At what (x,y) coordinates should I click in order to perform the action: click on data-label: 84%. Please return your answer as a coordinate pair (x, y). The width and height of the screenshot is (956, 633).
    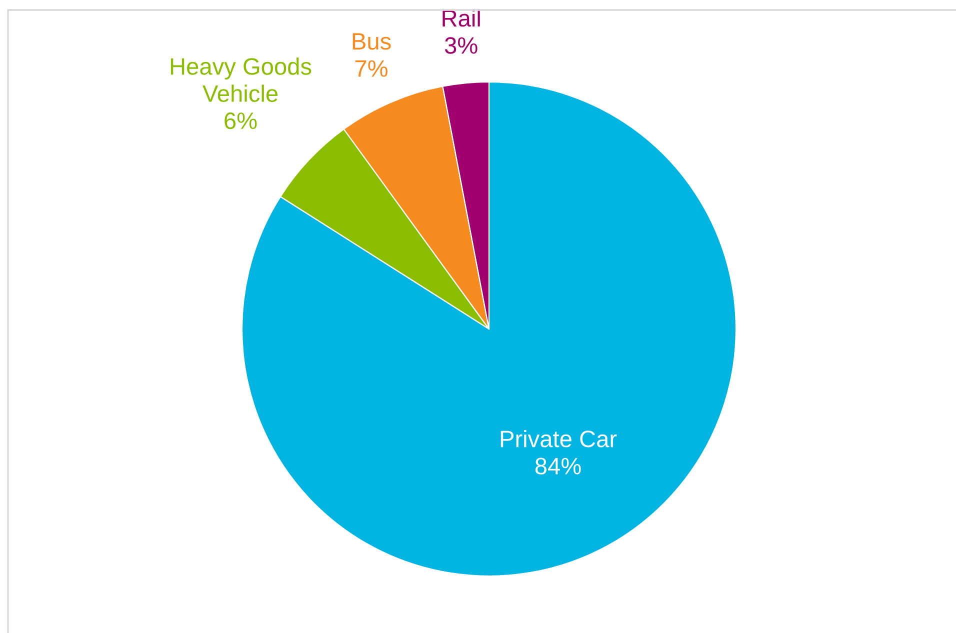
    Looking at the image, I should click on (558, 466).